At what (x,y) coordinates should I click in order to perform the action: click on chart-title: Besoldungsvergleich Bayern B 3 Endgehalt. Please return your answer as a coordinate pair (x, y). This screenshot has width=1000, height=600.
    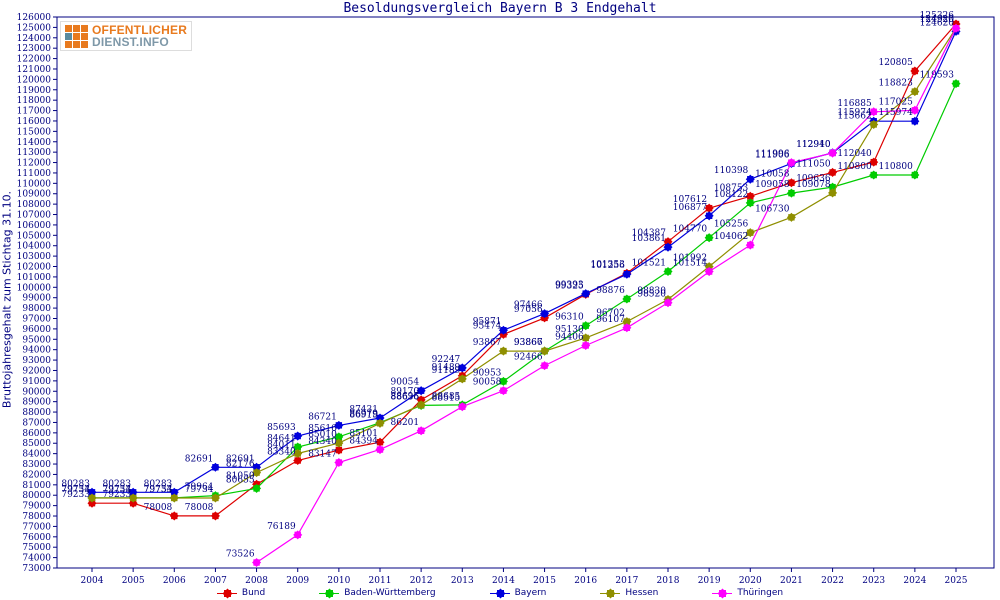
    Looking at the image, I should click on (500, 8).